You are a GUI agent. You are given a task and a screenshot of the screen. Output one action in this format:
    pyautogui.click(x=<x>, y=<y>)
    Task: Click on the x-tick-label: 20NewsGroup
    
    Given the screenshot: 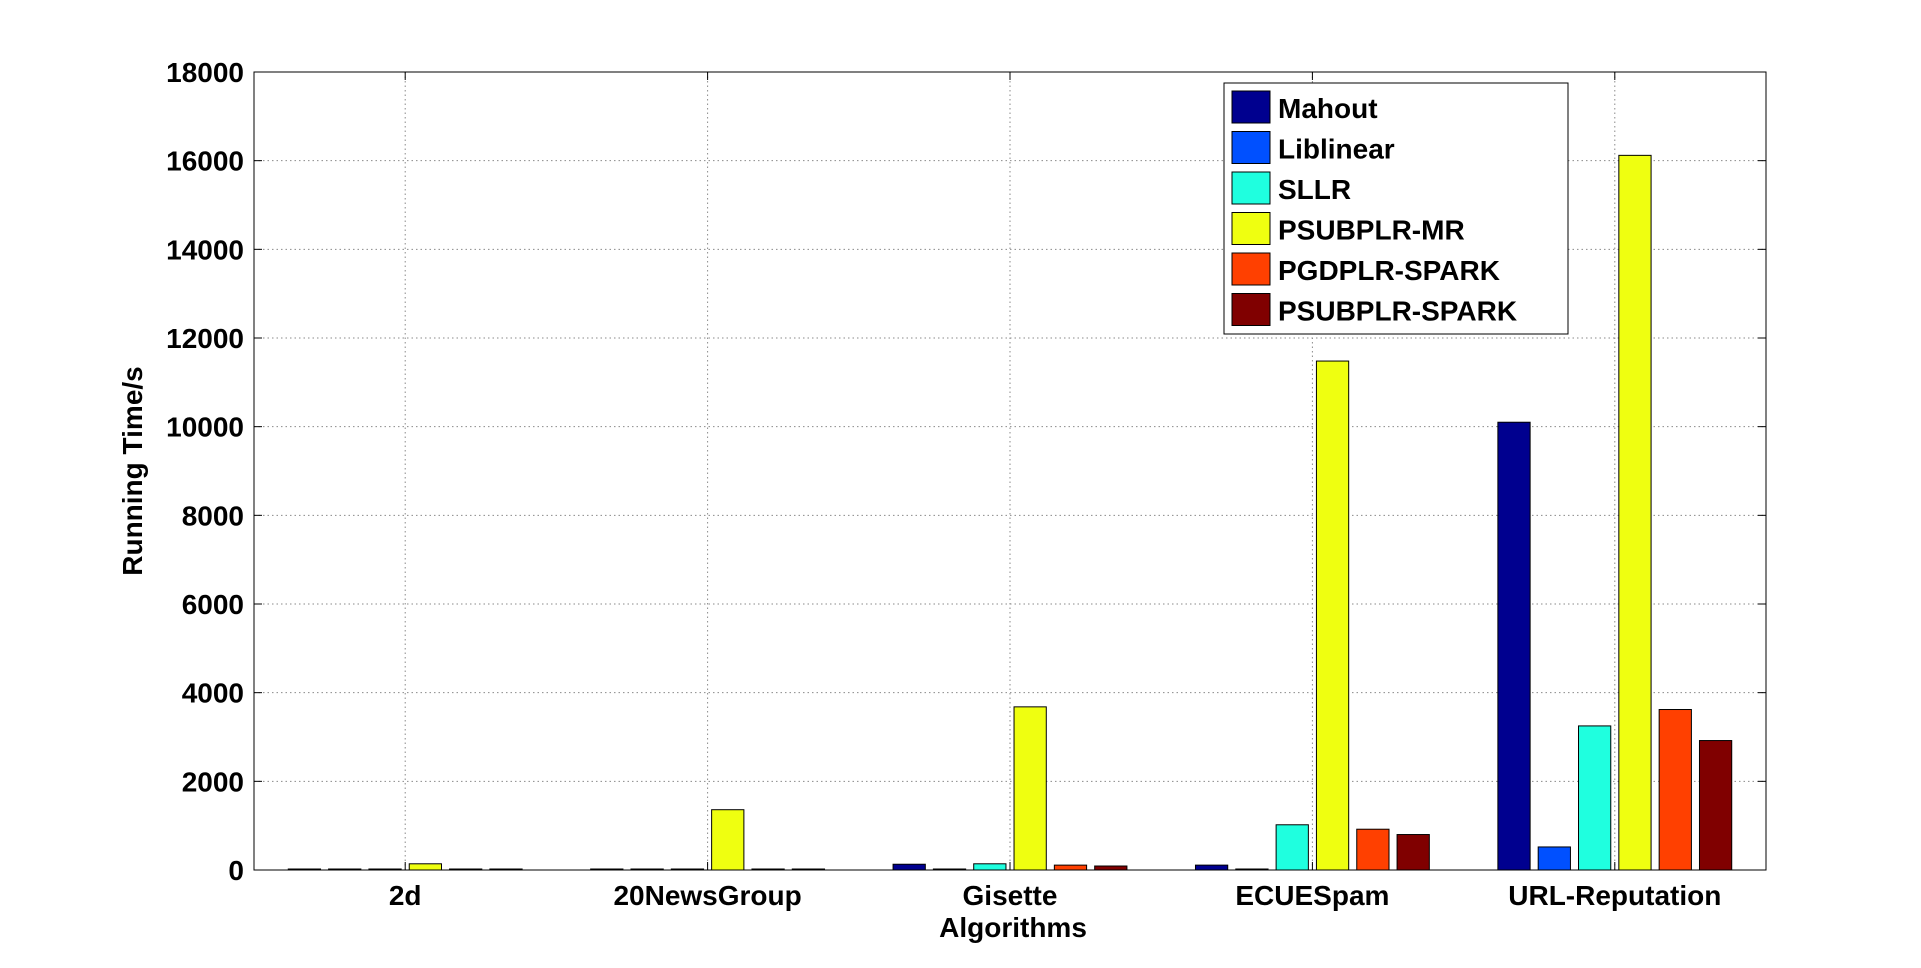 What is the action you would take?
    pyautogui.click(x=707, y=895)
    